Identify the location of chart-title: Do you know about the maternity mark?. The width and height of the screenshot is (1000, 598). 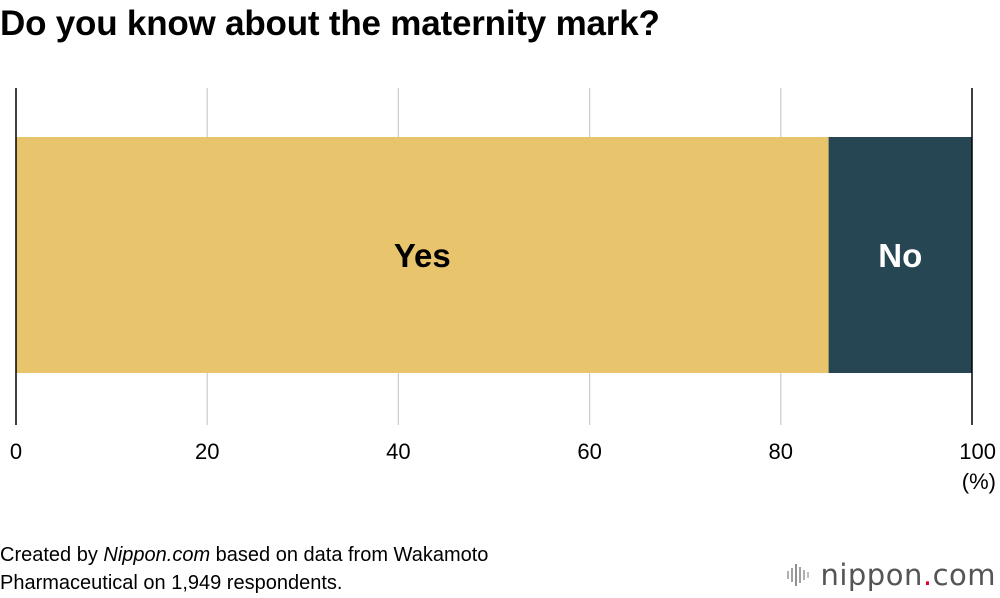
(330, 23).